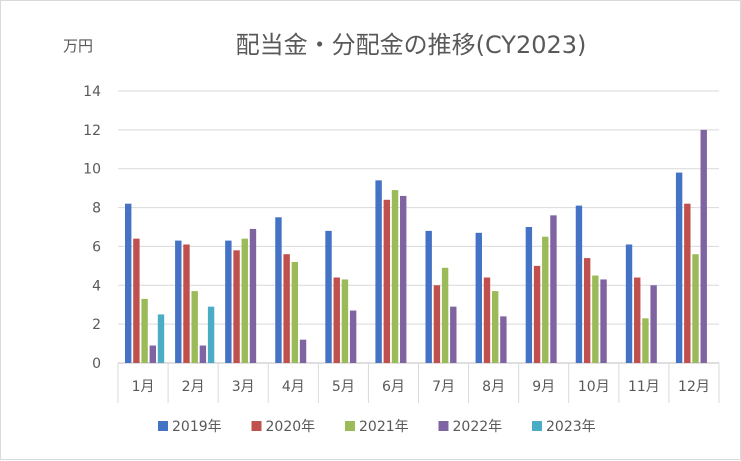 This screenshot has height=461, width=741. What do you see at coordinates (703, 246) in the screenshot?
I see `bar-2022年-12月` at bounding box center [703, 246].